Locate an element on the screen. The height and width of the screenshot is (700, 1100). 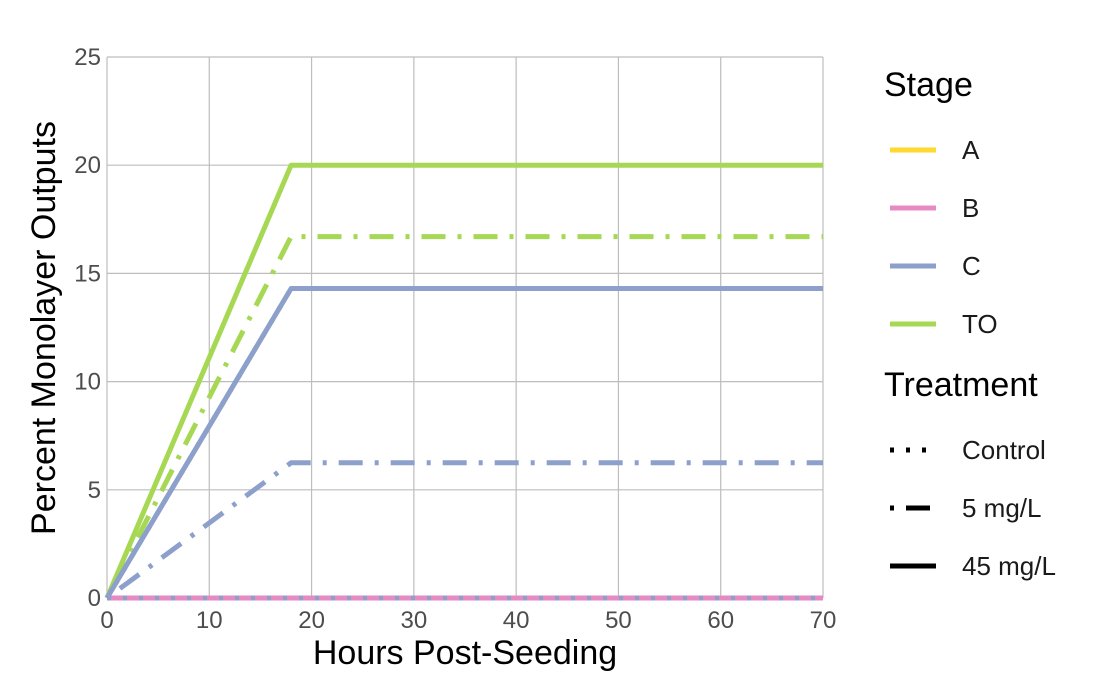
legend-stage-label: A is located at coordinates (971, 150).